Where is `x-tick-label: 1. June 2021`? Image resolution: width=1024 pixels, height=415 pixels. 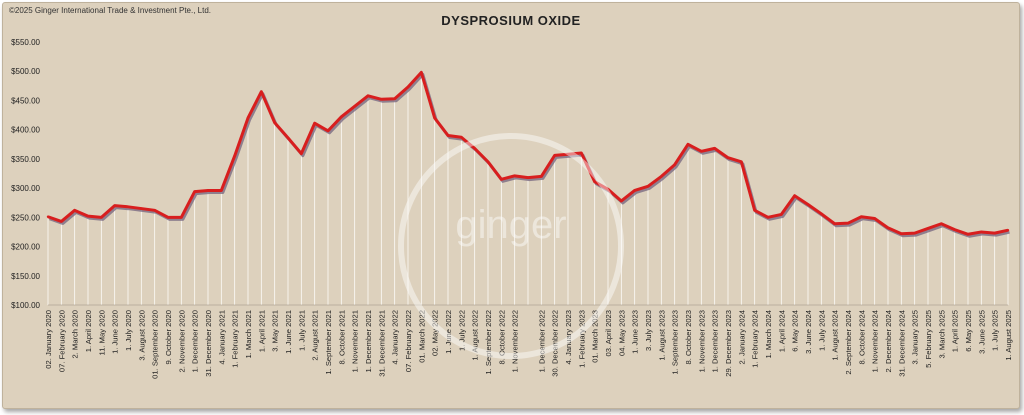
x-tick-label: 1. June 2021 is located at coordinates (288, 332).